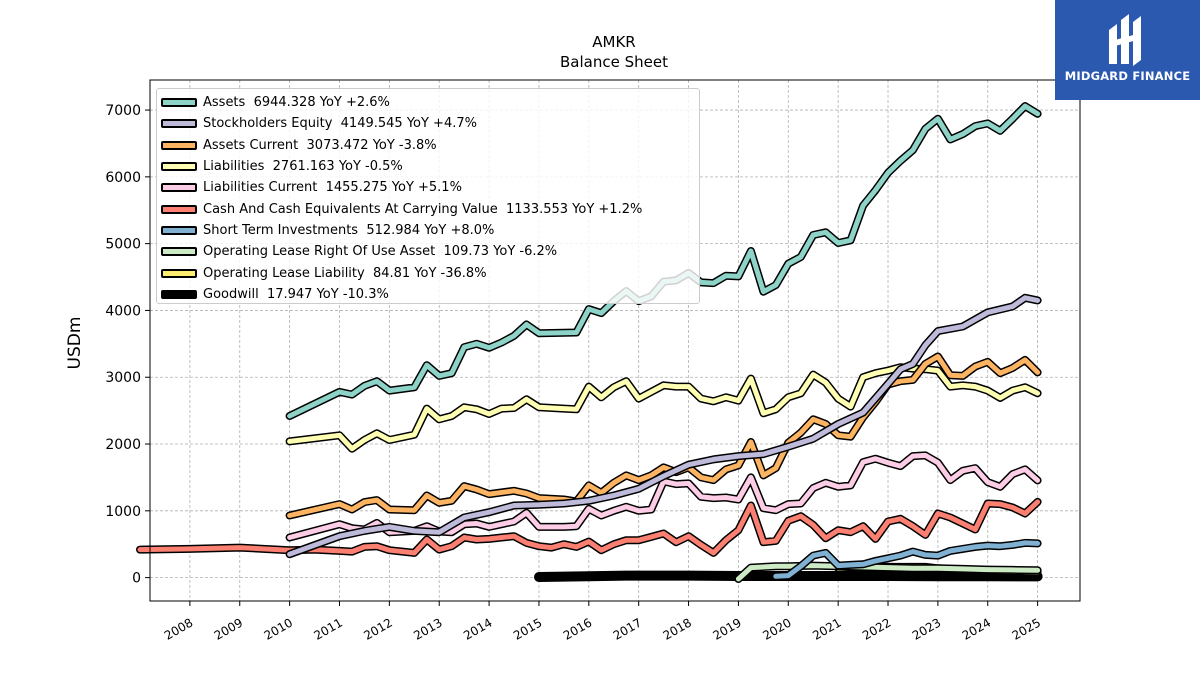 Image resolution: width=1200 pixels, height=675 pixels. What do you see at coordinates (328, 628) in the screenshot?
I see `x-tick-label: 2011` at bounding box center [328, 628].